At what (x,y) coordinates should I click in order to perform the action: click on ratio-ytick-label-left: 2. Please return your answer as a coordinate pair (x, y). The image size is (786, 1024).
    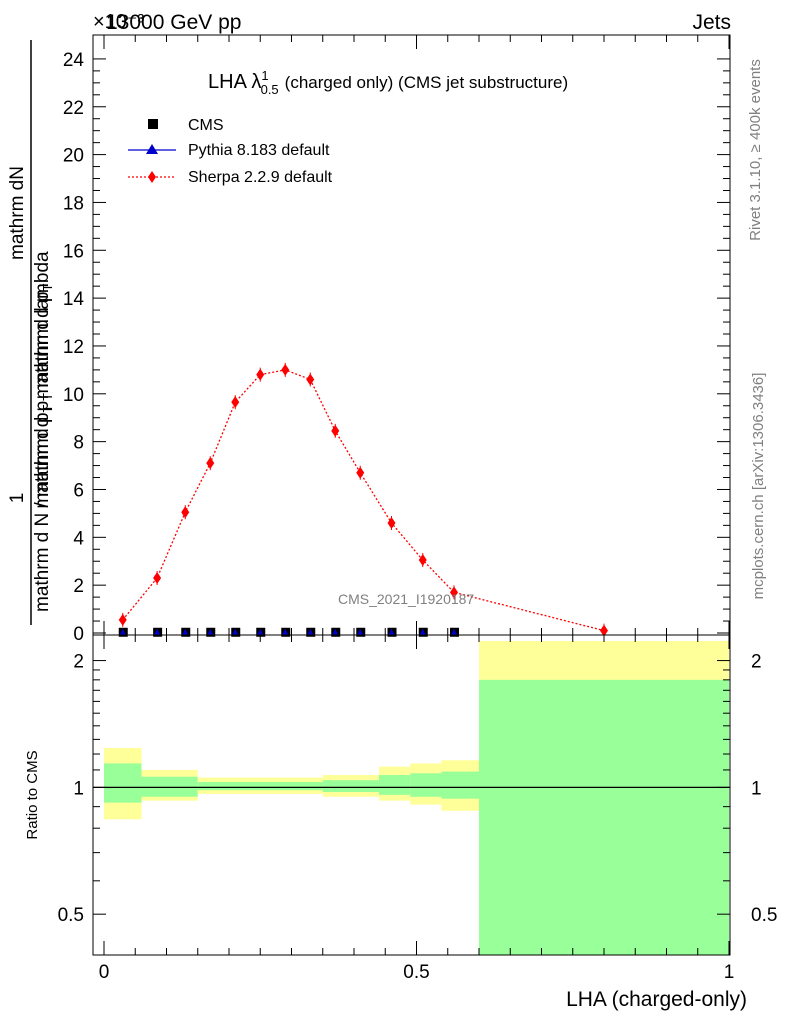
    Looking at the image, I should click on (78, 662).